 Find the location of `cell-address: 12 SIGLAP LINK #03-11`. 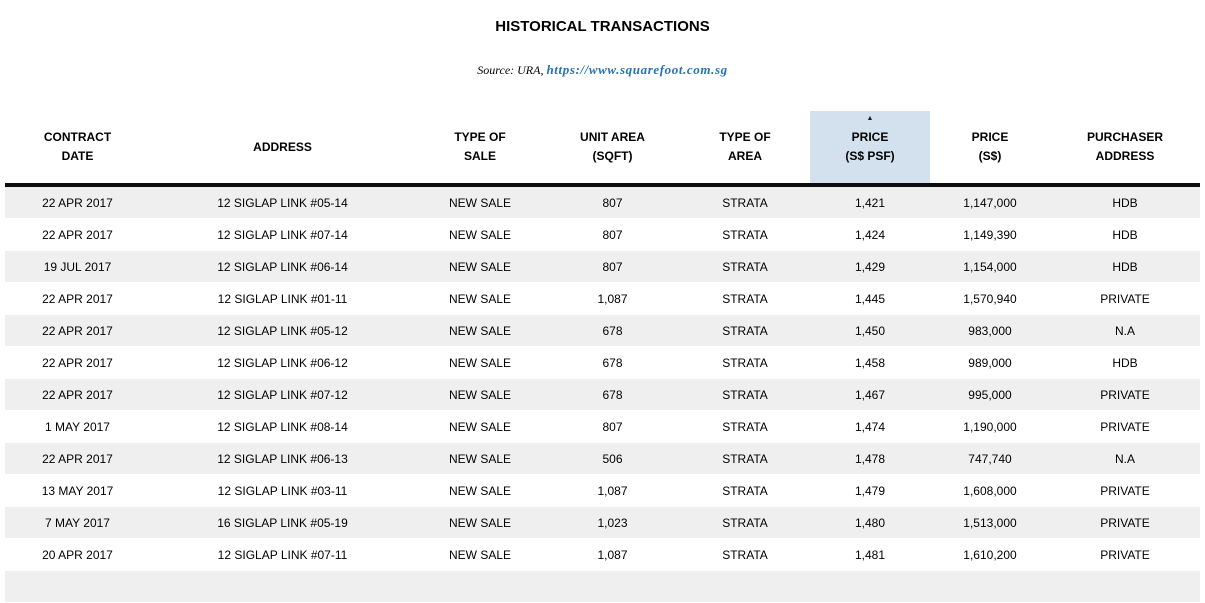

cell-address: 12 SIGLAP LINK #03-11 is located at coordinates (282, 490).